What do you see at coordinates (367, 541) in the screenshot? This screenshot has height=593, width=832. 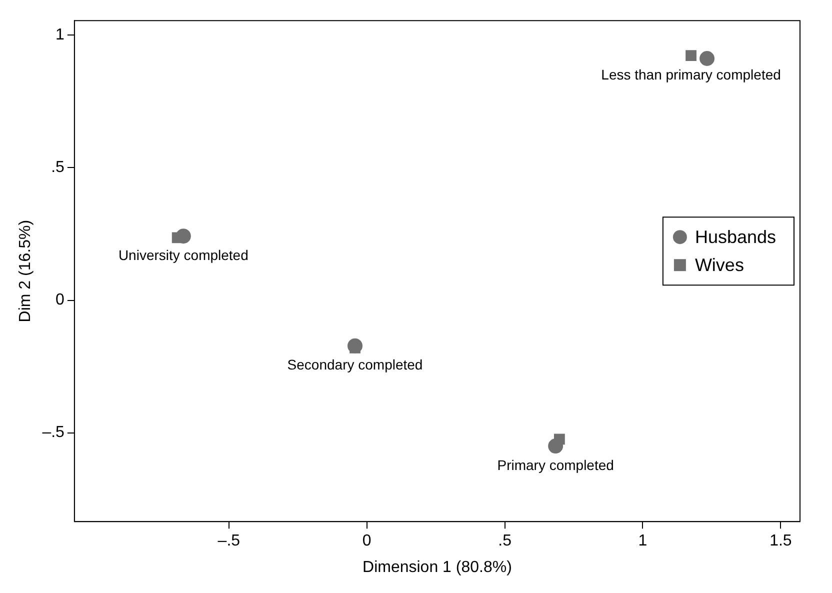 I see `x-tick-label: 0` at bounding box center [367, 541].